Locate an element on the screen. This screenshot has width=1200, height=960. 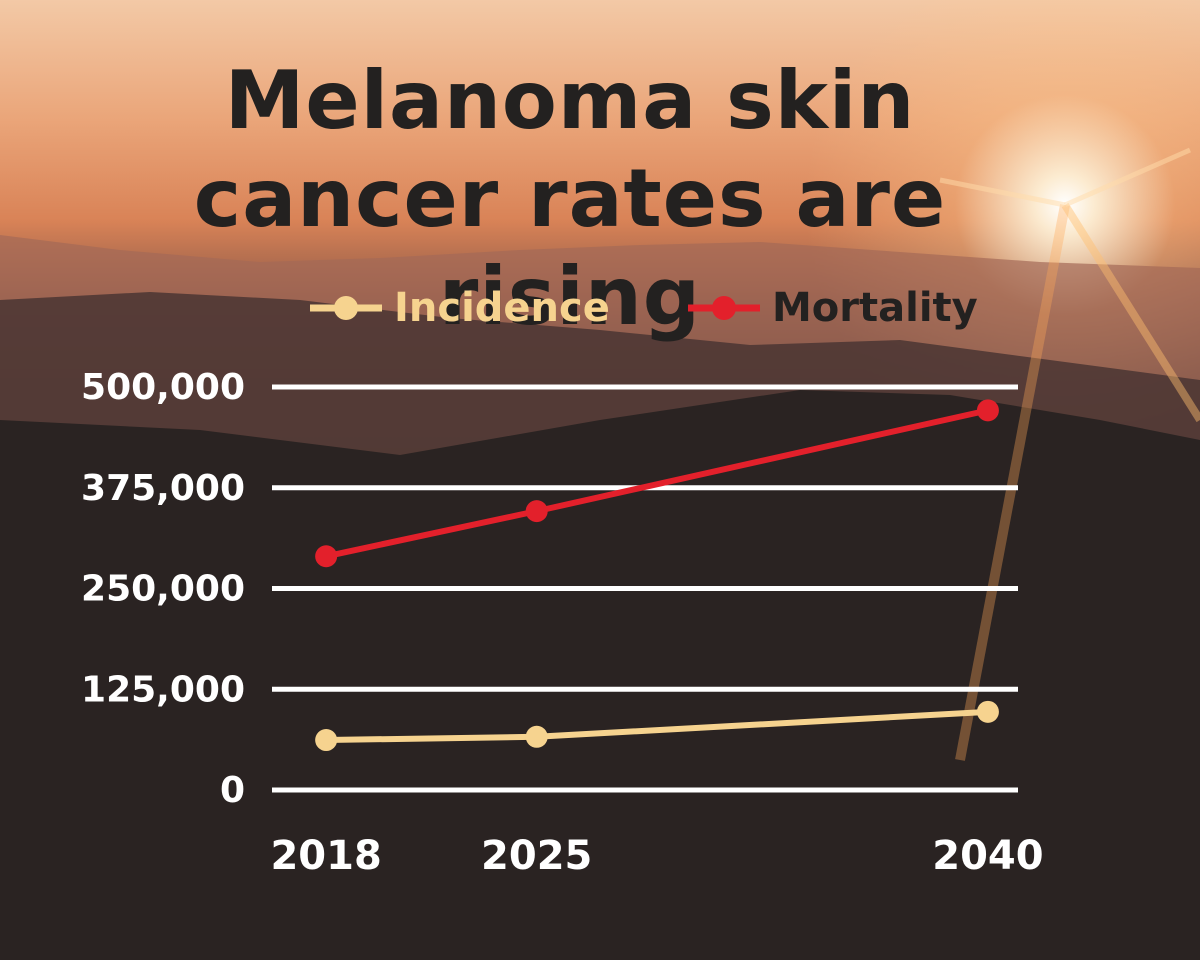
y-tick-label: 375,000 is located at coordinates (163, 488).